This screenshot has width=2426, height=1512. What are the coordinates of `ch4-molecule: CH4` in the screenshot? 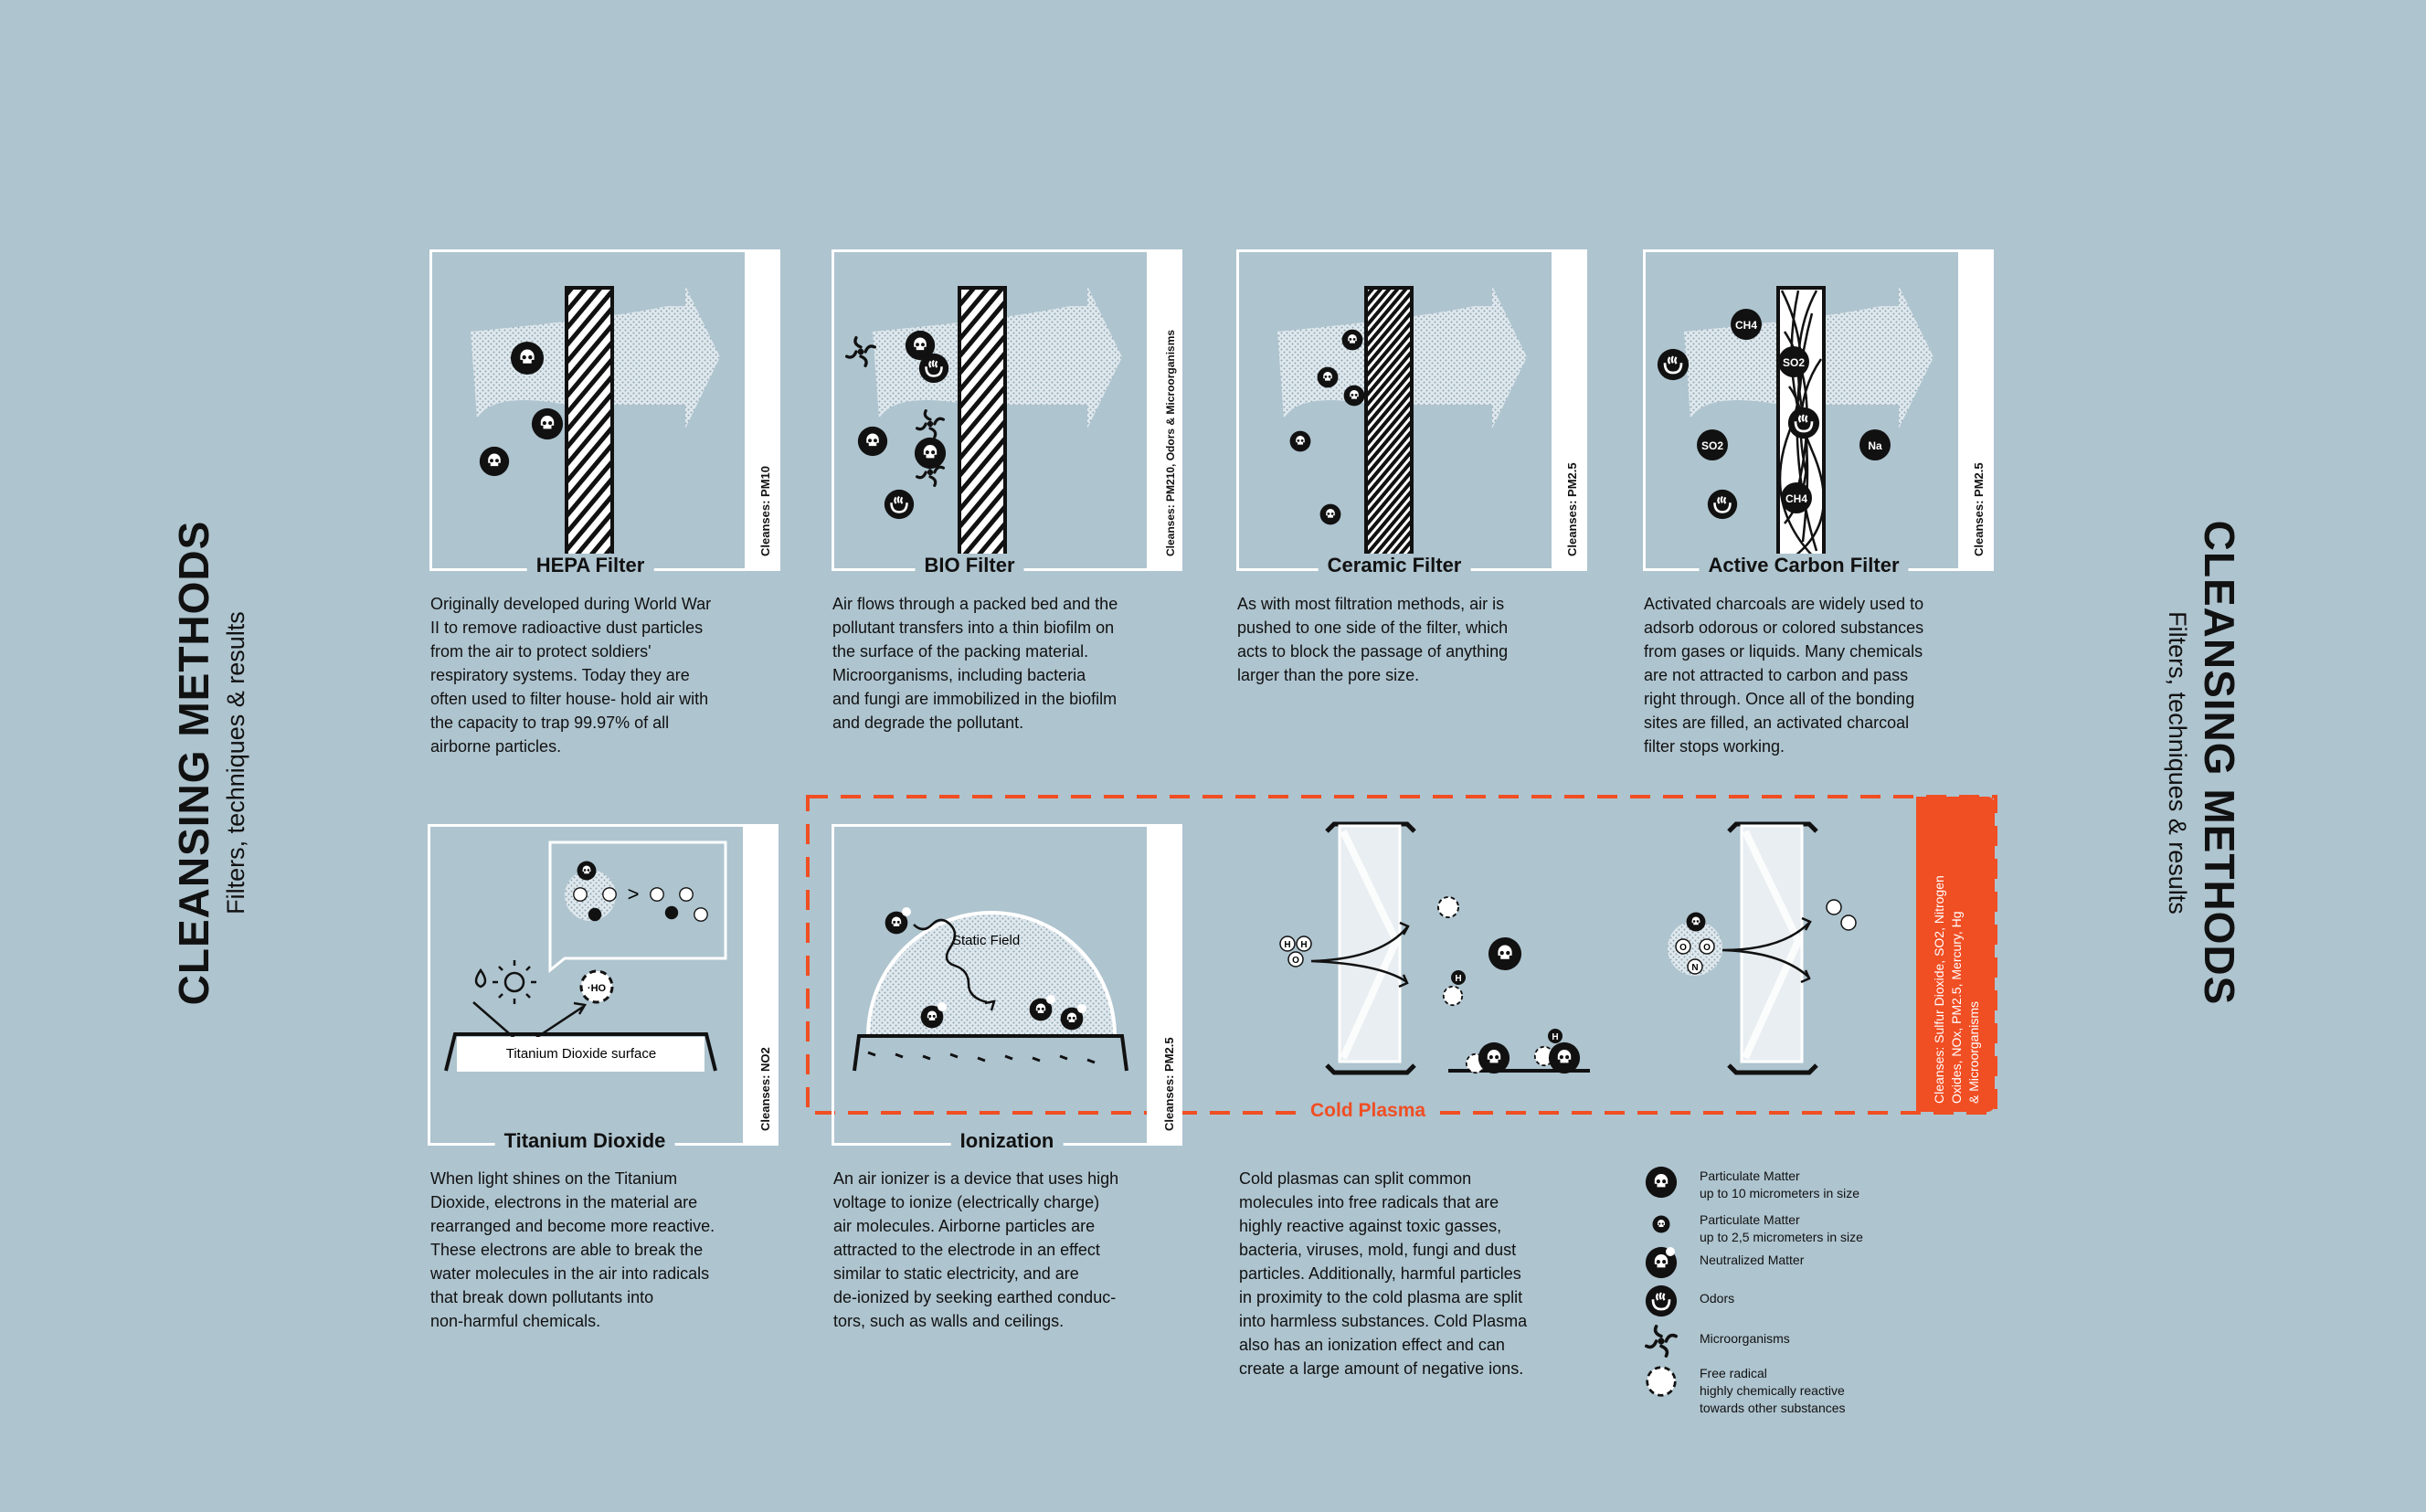 It's located at (1746, 324).